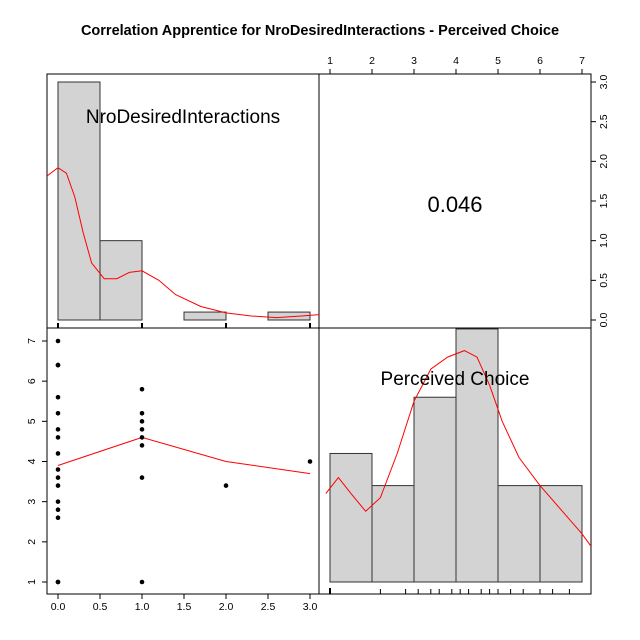 Image resolution: width=640 pixels, height=640 pixels. I want to click on bottom-axis-tick-label: 0.5, so click(100, 607).